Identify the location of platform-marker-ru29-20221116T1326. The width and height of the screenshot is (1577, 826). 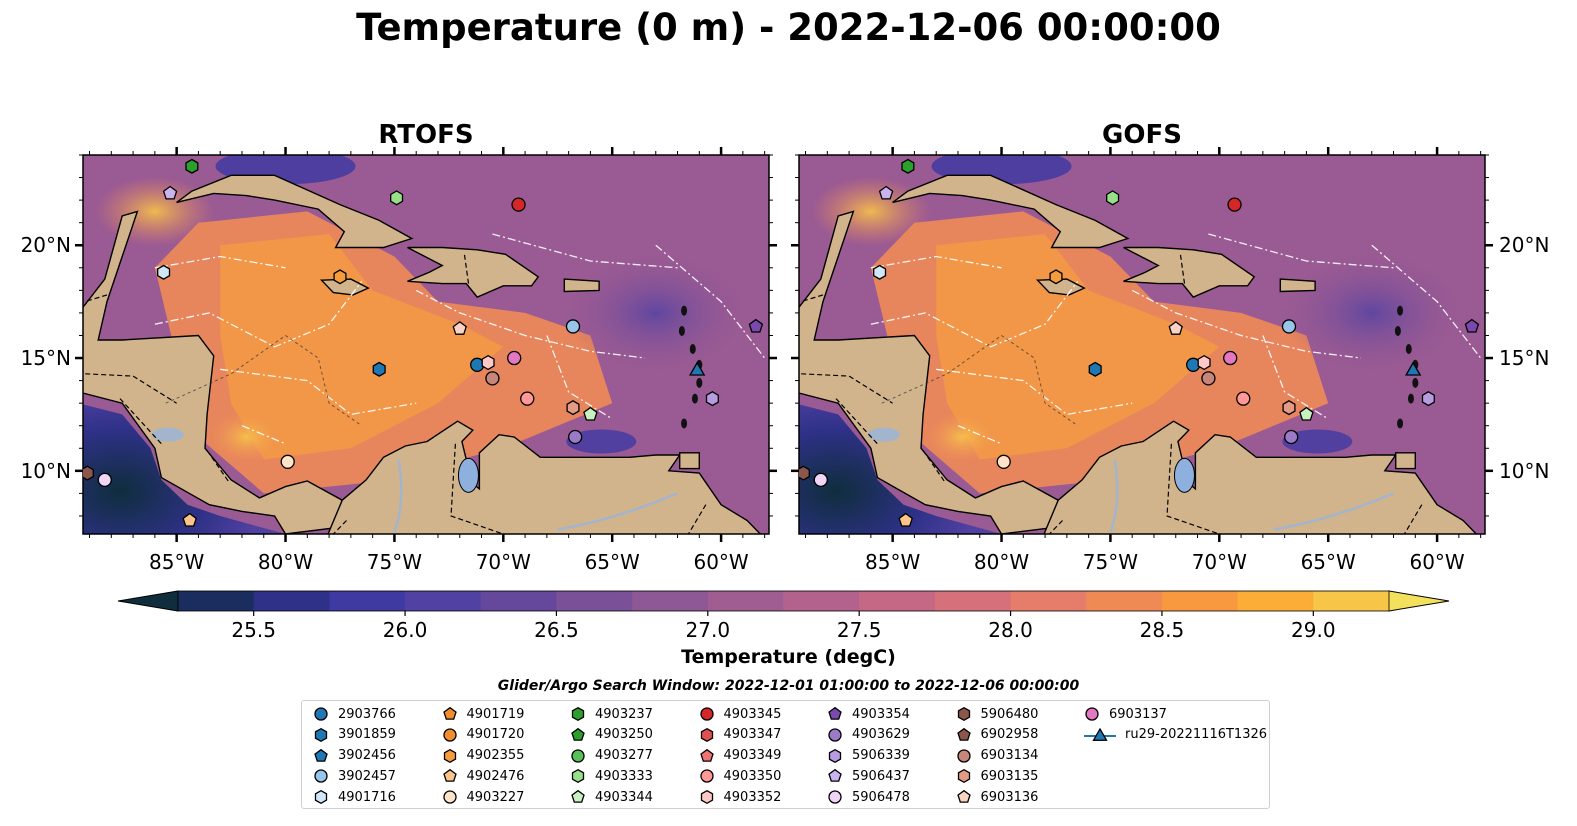
(697, 368).